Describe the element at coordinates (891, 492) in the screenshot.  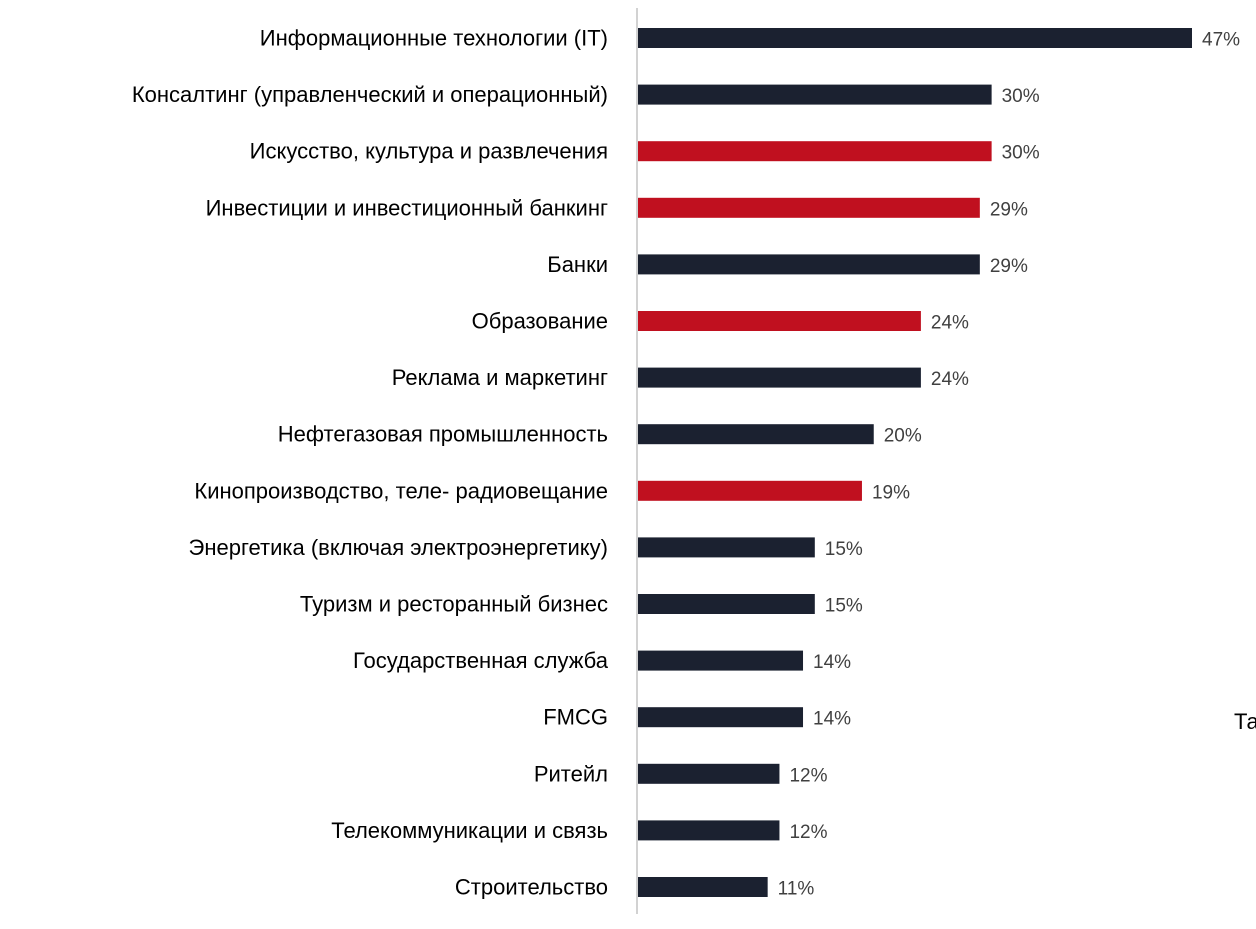
I see `data-label: 19%` at that location.